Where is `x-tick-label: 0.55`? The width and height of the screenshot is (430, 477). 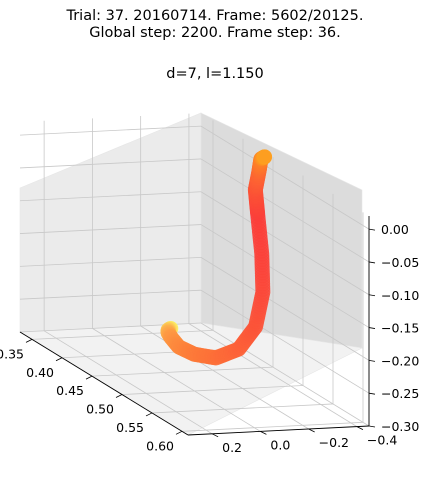
x-tick-label: 0.55 is located at coordinates (130, 427).